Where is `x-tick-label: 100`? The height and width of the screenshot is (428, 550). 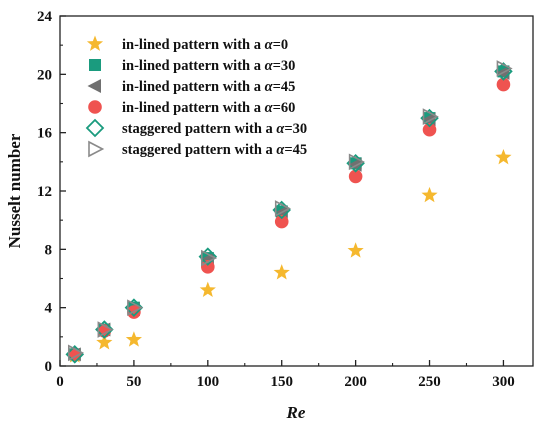 x-tick-label: 100 is located at coordinates (208, 382).